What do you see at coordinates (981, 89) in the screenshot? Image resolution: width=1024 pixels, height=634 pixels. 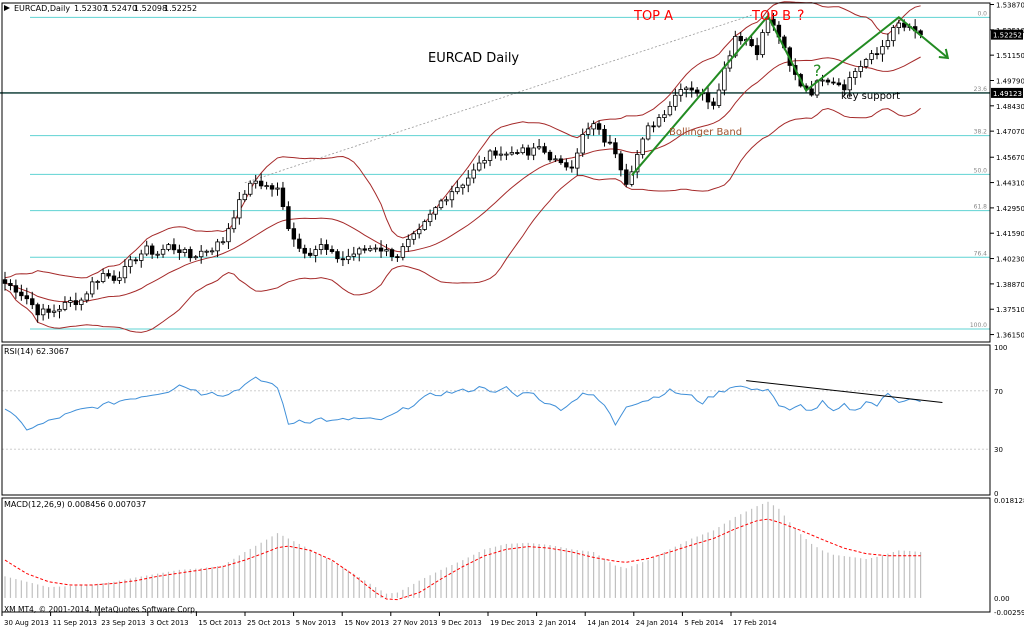 I see `fib-level-label: 23.6` at bounding box center [981, 89].